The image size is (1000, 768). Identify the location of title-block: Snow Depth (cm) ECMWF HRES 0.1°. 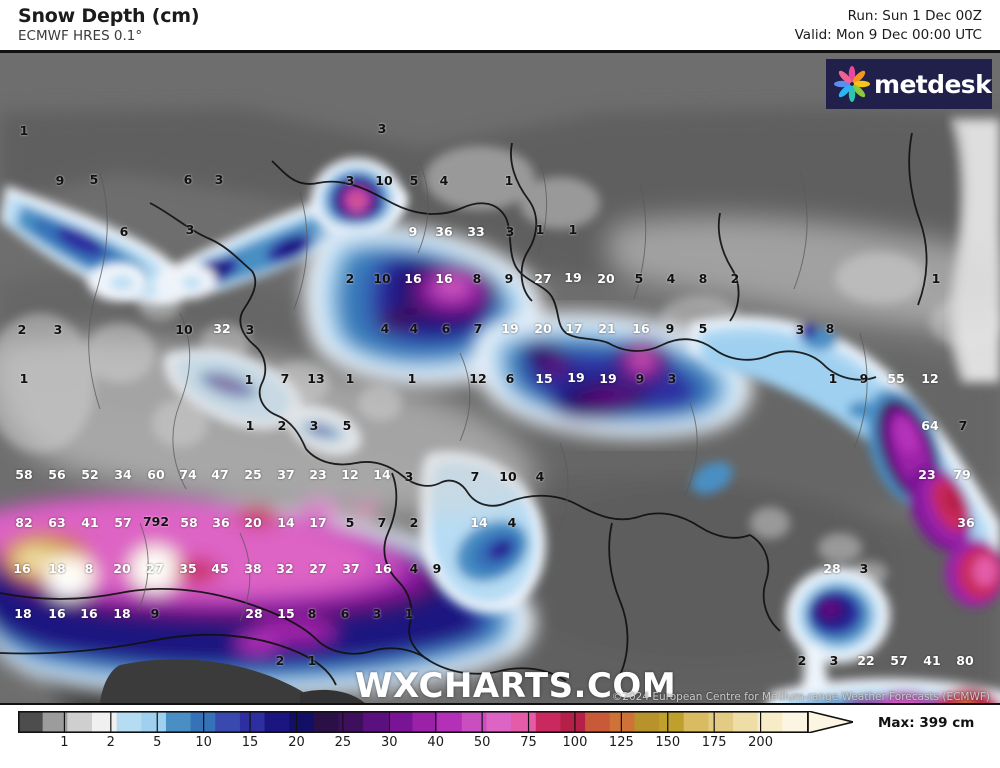
(109, 25).